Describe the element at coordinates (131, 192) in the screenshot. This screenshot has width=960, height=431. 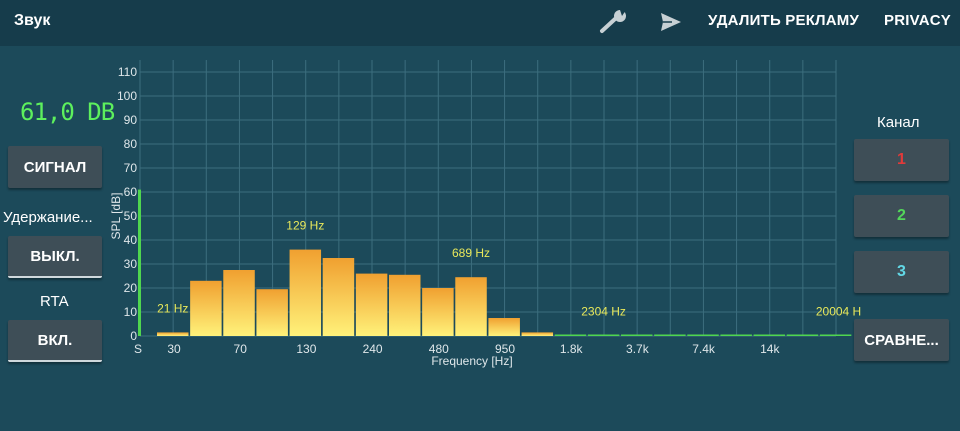
I see `y-tick-label: 60` at that location.